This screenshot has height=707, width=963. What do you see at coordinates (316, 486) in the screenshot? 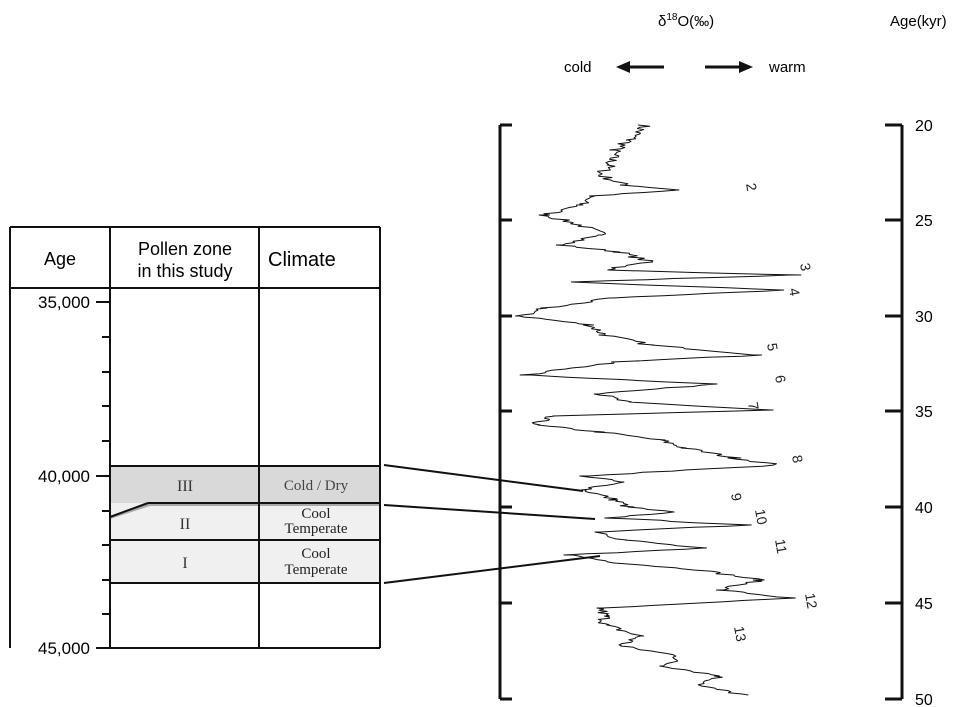
I see `climate-label: Cold / Dry` at bounding box center [316, 486].